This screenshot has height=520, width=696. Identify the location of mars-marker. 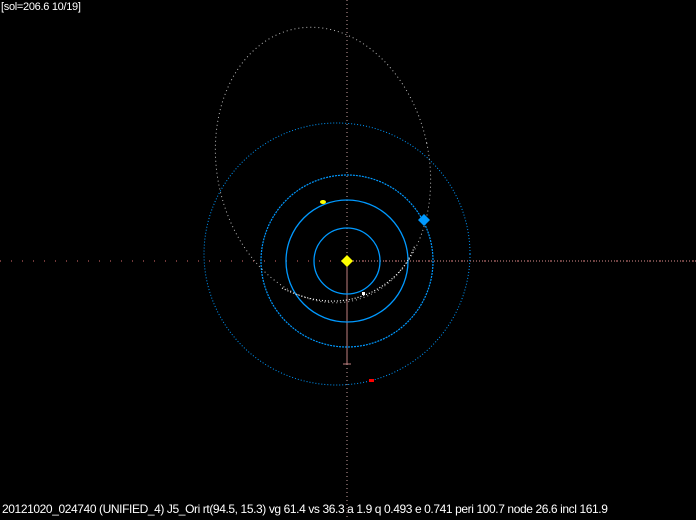
(371, 380).